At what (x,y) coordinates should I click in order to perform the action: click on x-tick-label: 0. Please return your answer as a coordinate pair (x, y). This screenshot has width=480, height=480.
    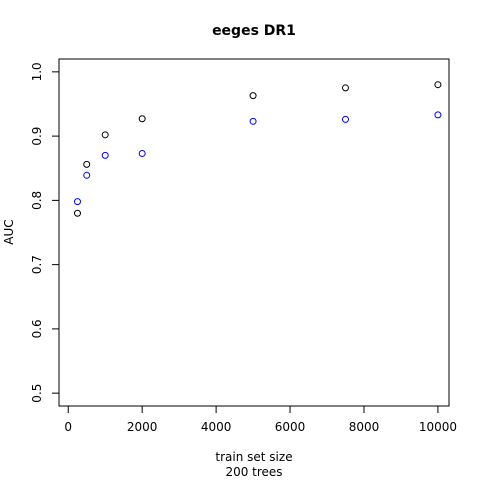
    Looking at the image, I should click on (68, 427).